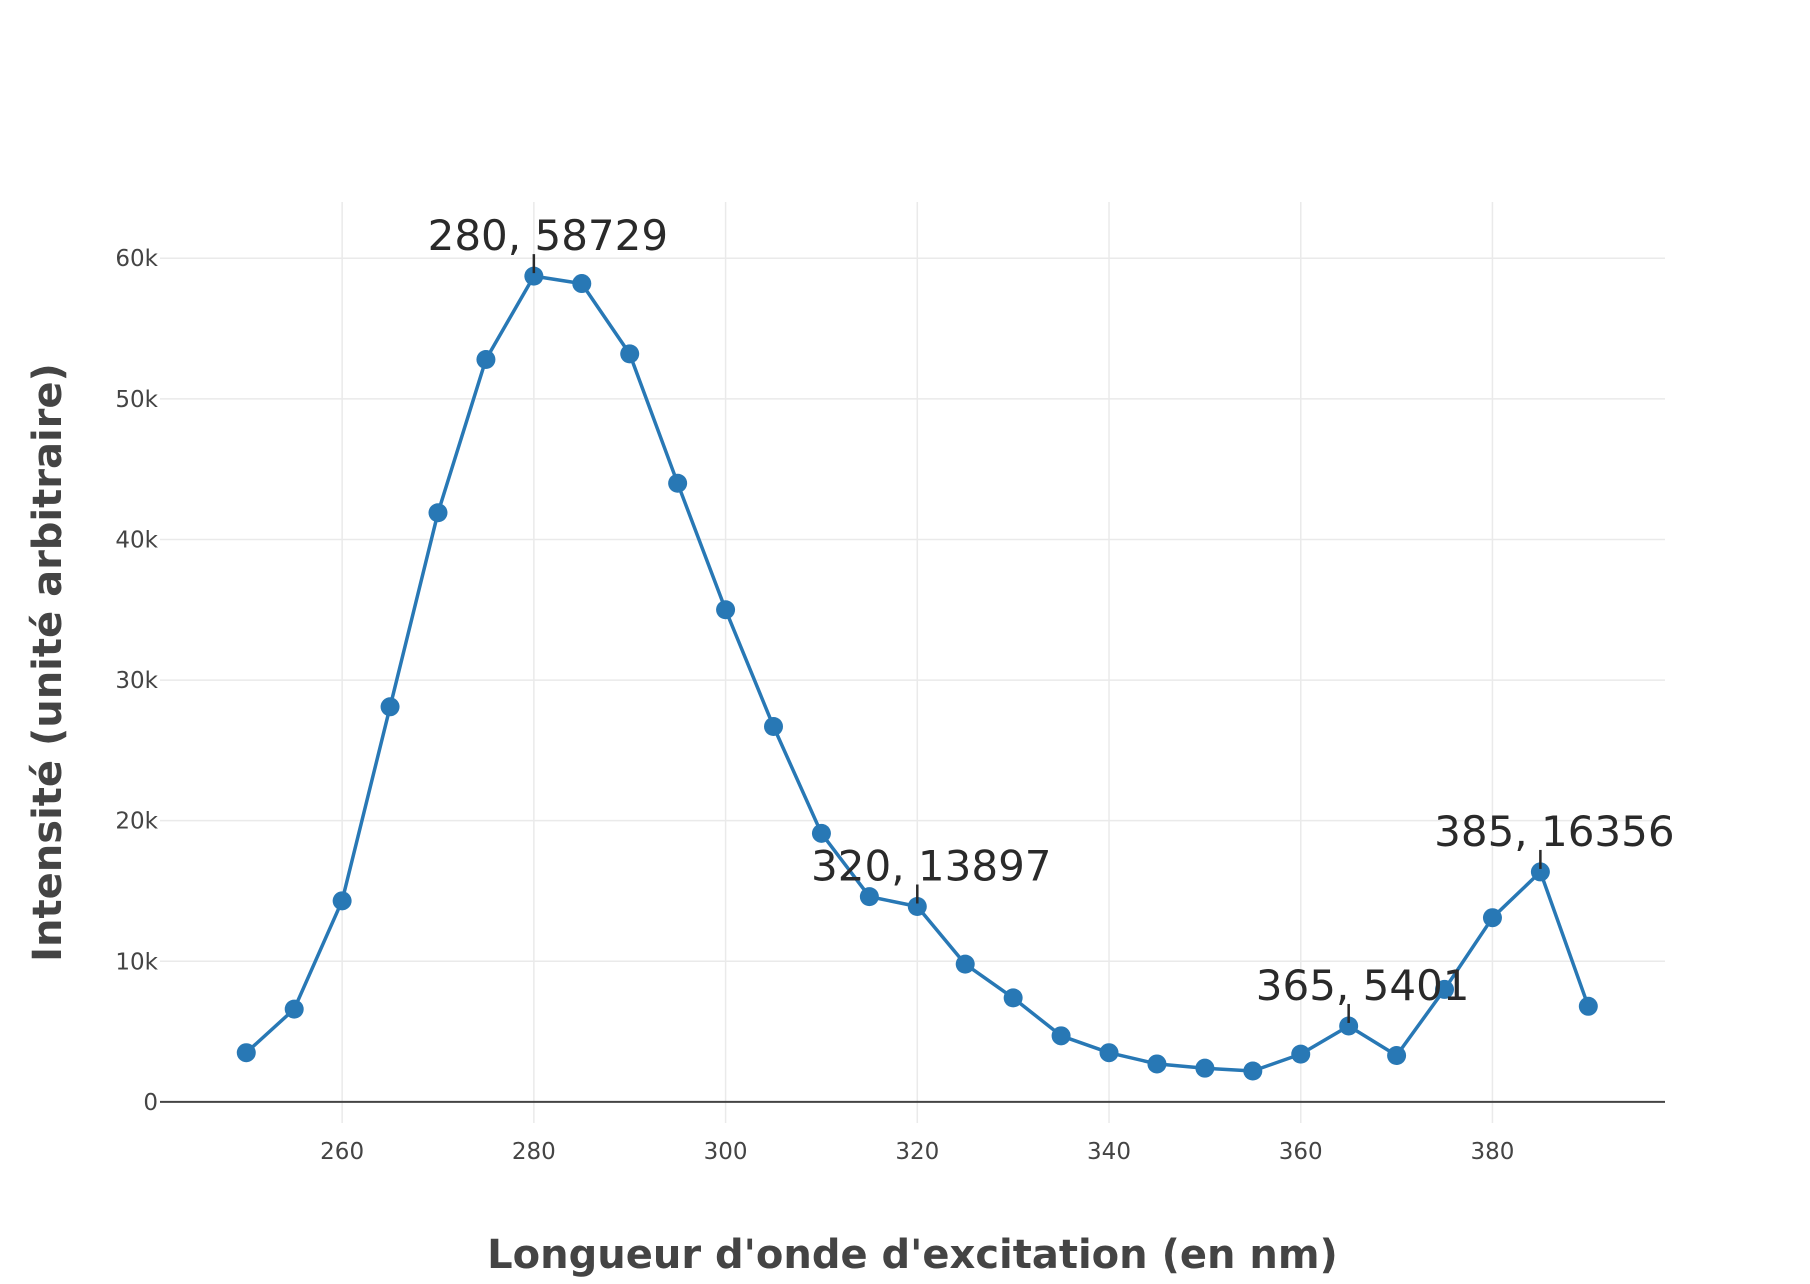 The image size is (1810, 1284). What do you see at coordinates (136, 822) in the screenshot?
I see `y-tick-label: 20k` at bounding box center [136, 822].